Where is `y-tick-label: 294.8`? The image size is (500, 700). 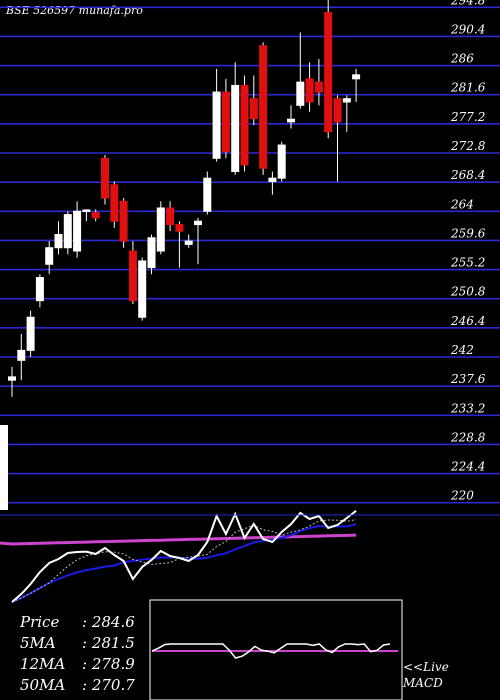
y-tick-label: 294.8 is located at coordinates (468, 3).